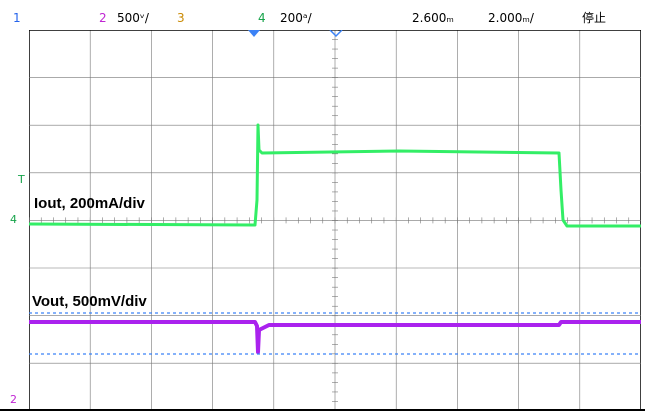 The width and height of the screenshot is (645, 411). What do you see at coordinates (322, 410) in the screenshot?
I see `display-bottom-border` at bounding box center [322, 410].